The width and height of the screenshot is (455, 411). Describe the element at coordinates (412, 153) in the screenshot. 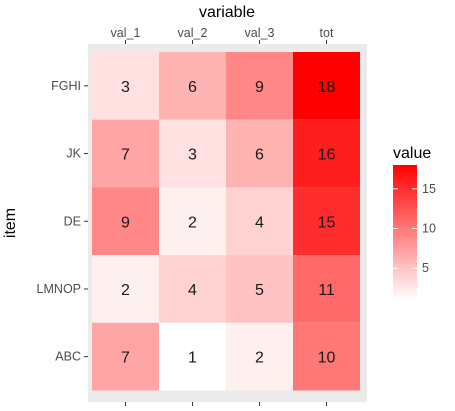

I see `legend-title: value` at that location.